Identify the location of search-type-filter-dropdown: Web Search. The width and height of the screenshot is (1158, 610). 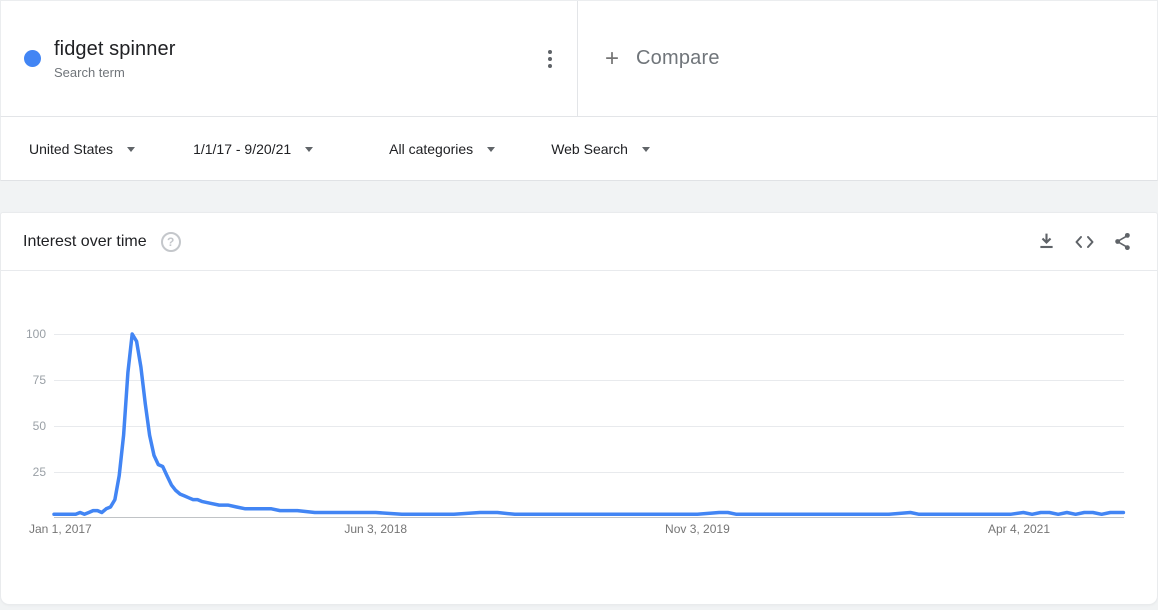
(600, 149).